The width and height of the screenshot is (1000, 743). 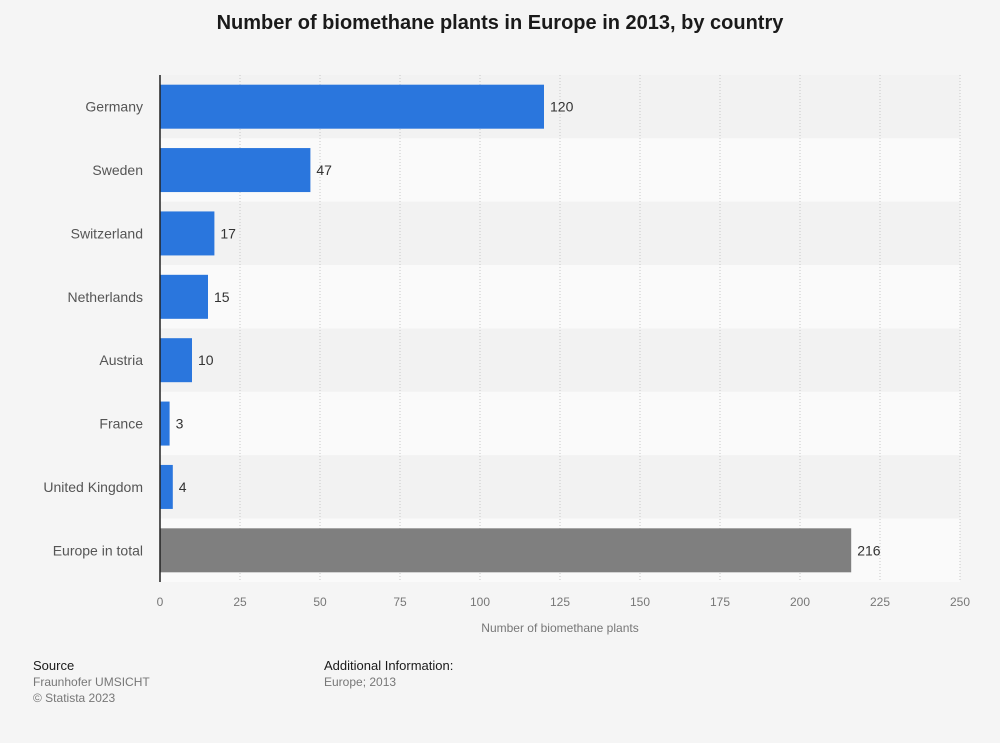 What do you see at coordinates (206, 360) in the screenshot?
I see `bar-value-label: 10` at bounding box center [206, 360].